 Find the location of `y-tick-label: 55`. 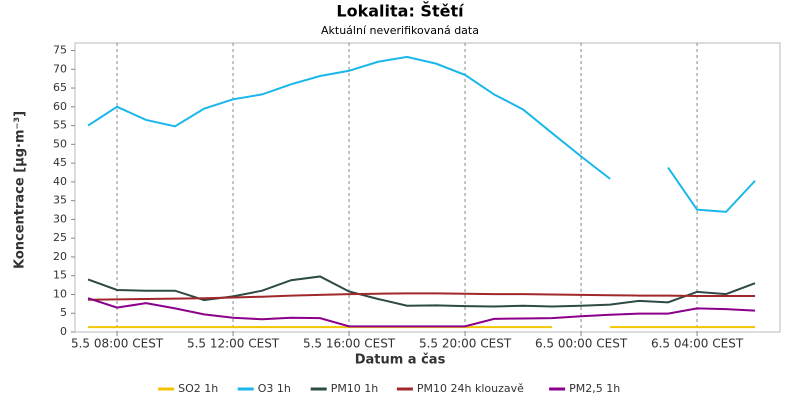

y-tick-label: 55 is located at coordinates (60, 125).